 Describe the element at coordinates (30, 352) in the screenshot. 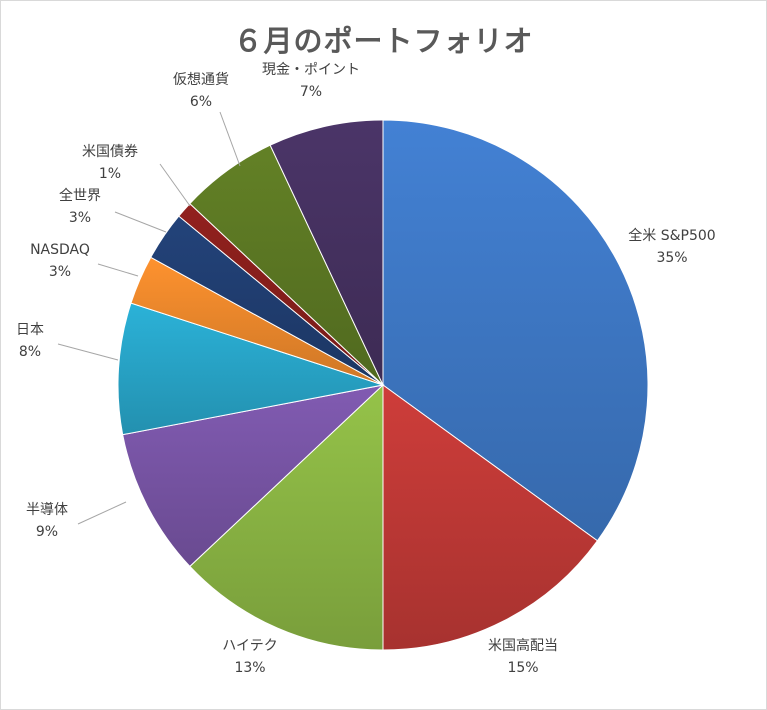

I see `slice-percent-label: 8%` at that location.